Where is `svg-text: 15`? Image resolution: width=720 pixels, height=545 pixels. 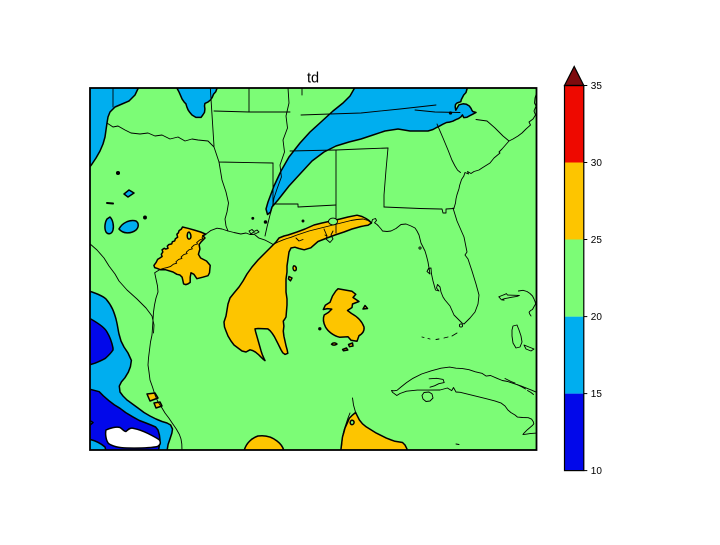 svg-text: 15 is located at coordinates (597, 394).